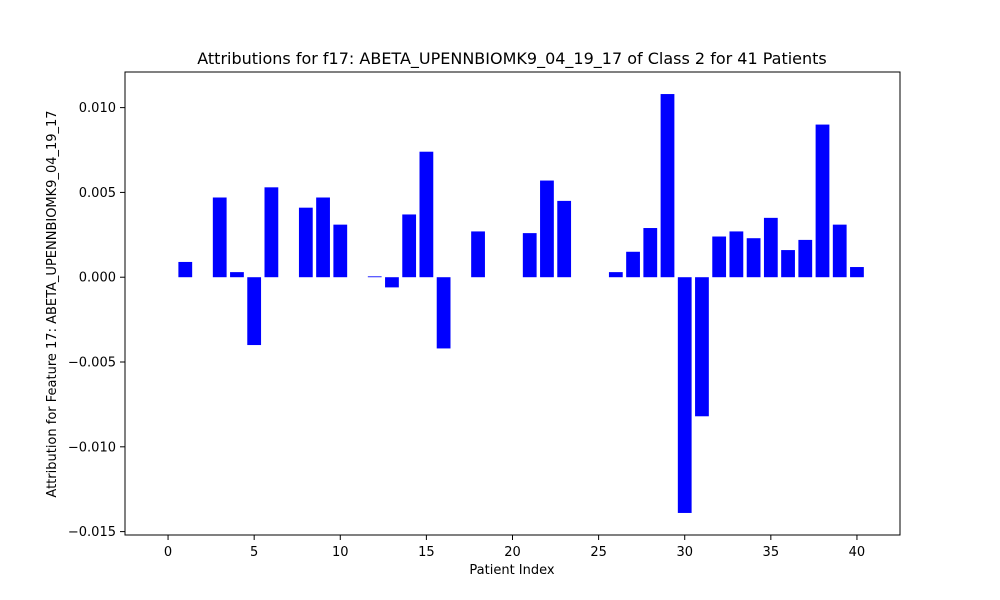 Image resolution: width=1000 pixels, height=600 pixels. Describe the element at coordinates (771, 552) in the screenshot. I see `x-tick-label: 35` at that location.